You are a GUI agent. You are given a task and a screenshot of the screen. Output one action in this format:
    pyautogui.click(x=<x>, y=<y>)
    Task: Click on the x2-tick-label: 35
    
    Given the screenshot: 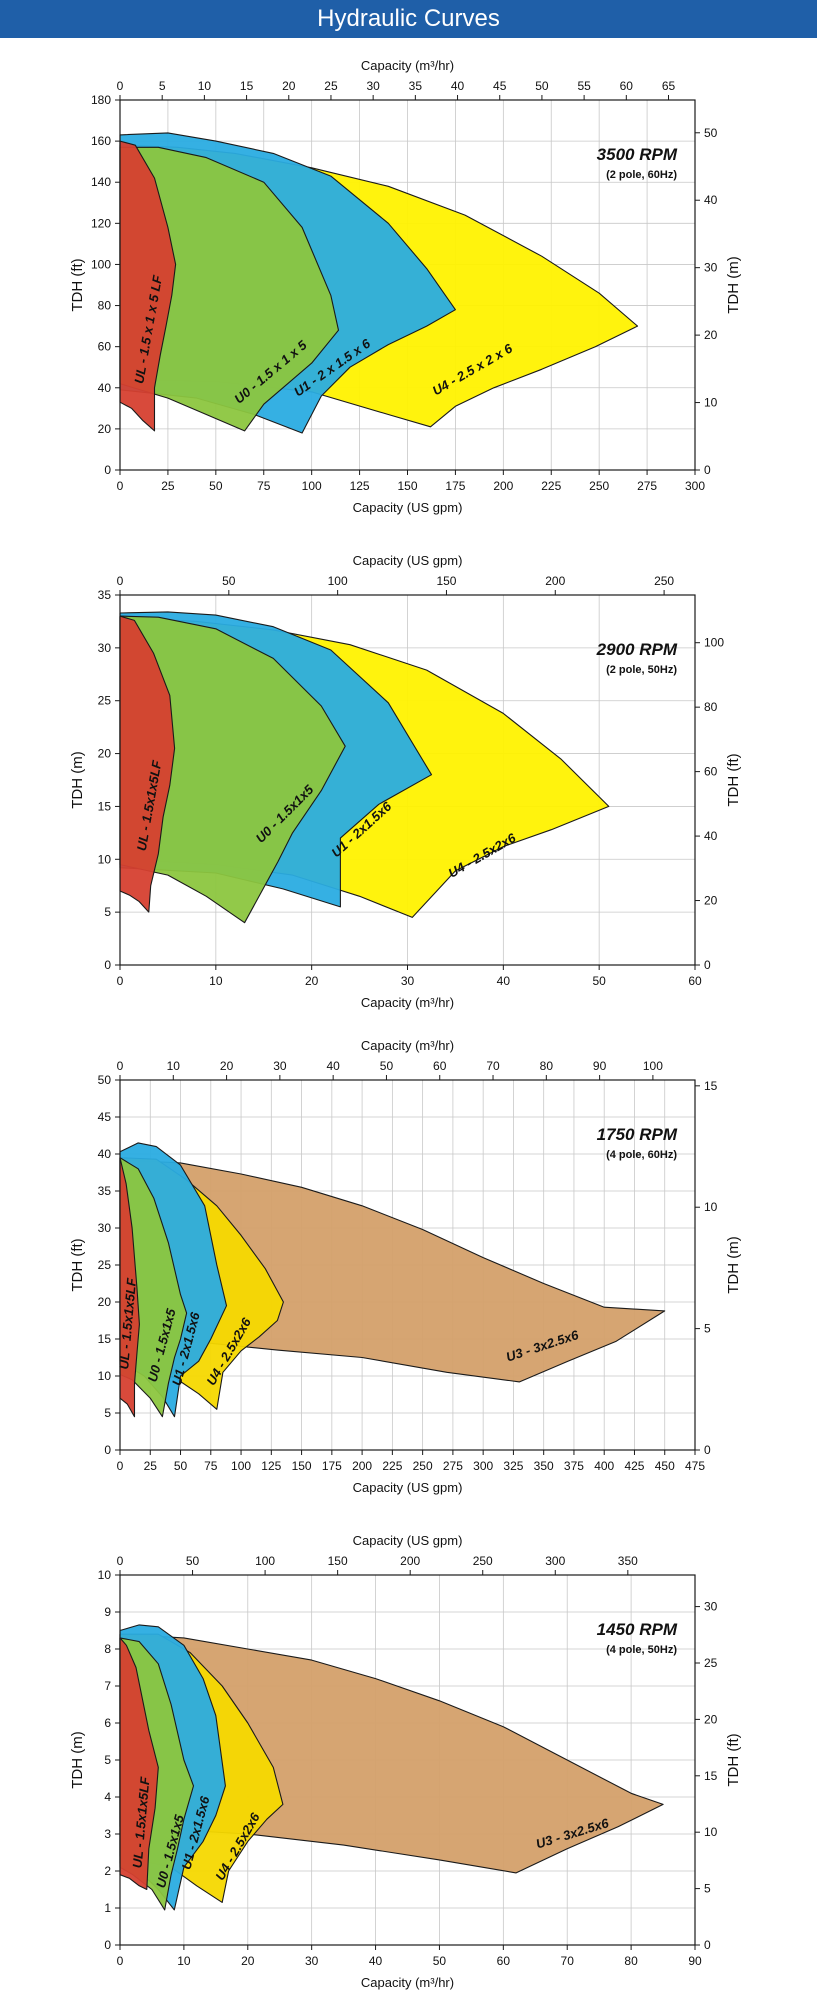 What is the action you would take?
    pyautogui.click(x=416, y=86)
    